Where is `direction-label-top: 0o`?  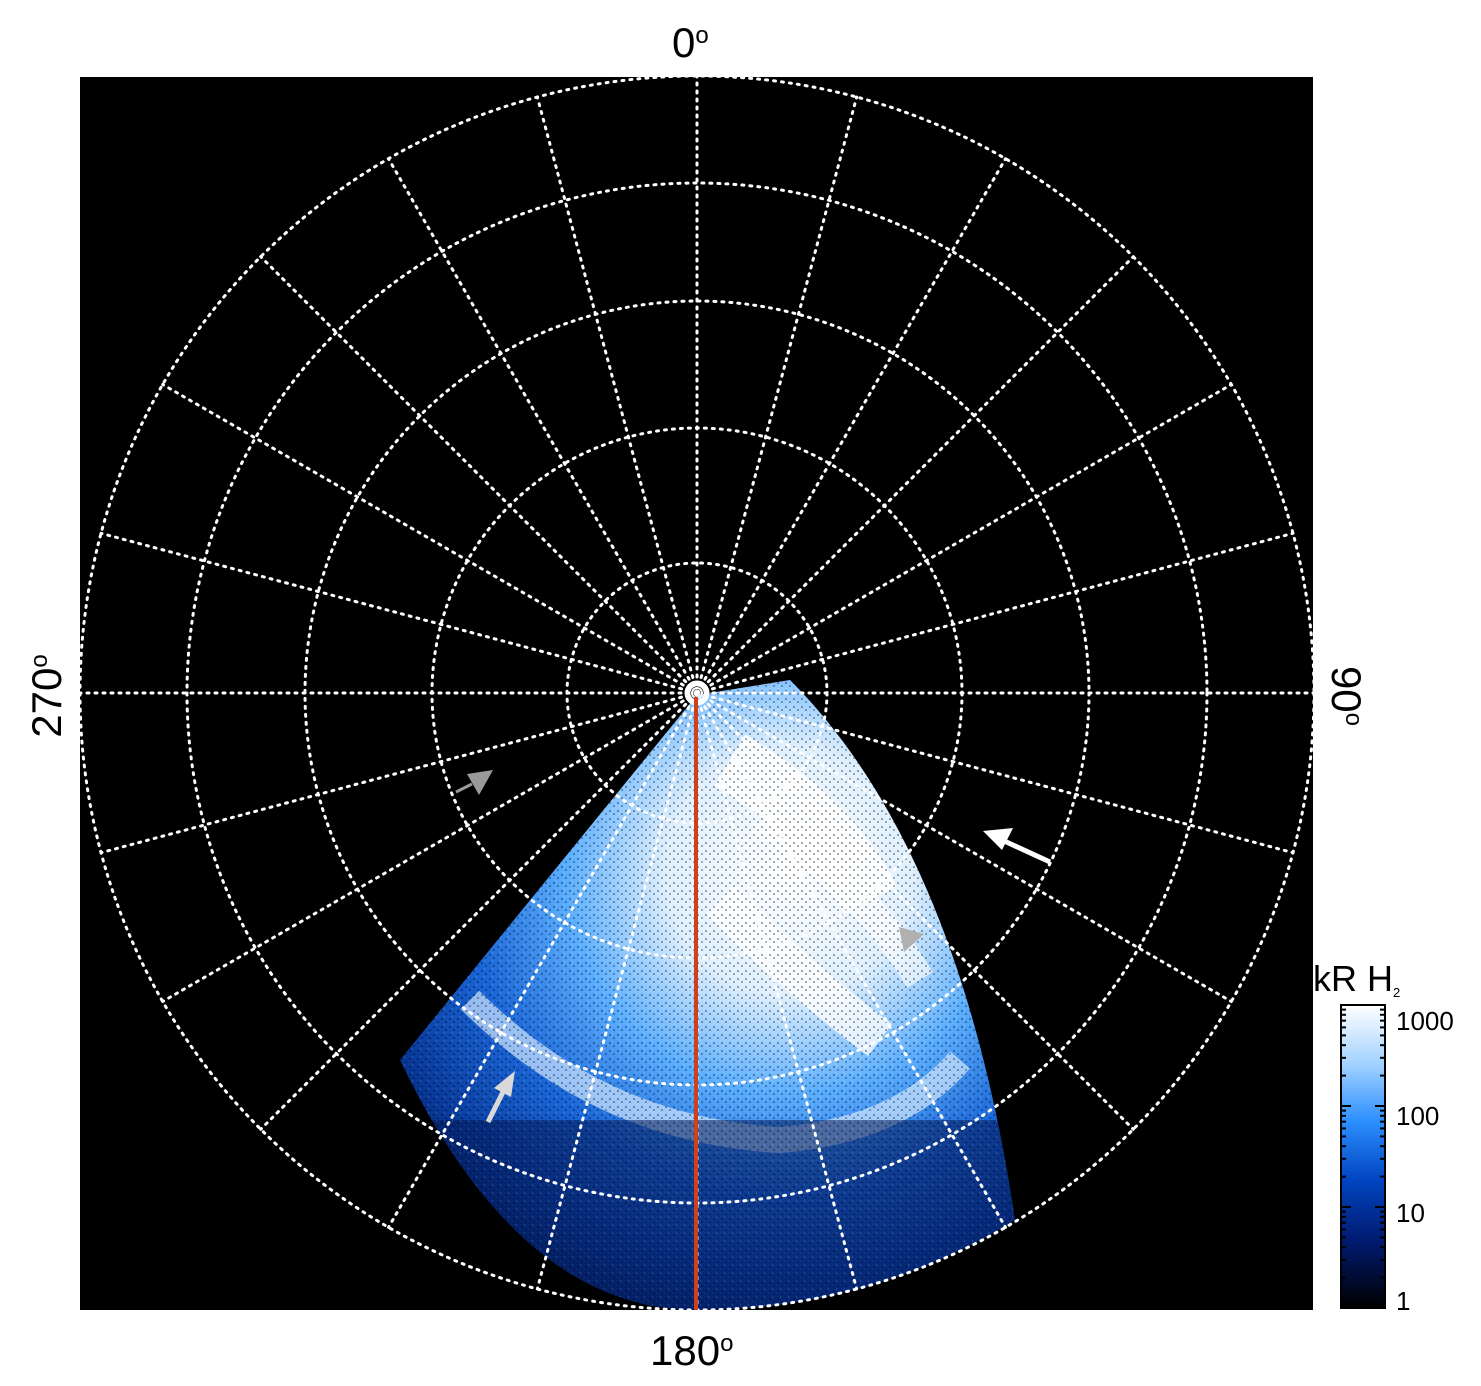 direction-label-top: 0o is located at coordinates (690, 42).